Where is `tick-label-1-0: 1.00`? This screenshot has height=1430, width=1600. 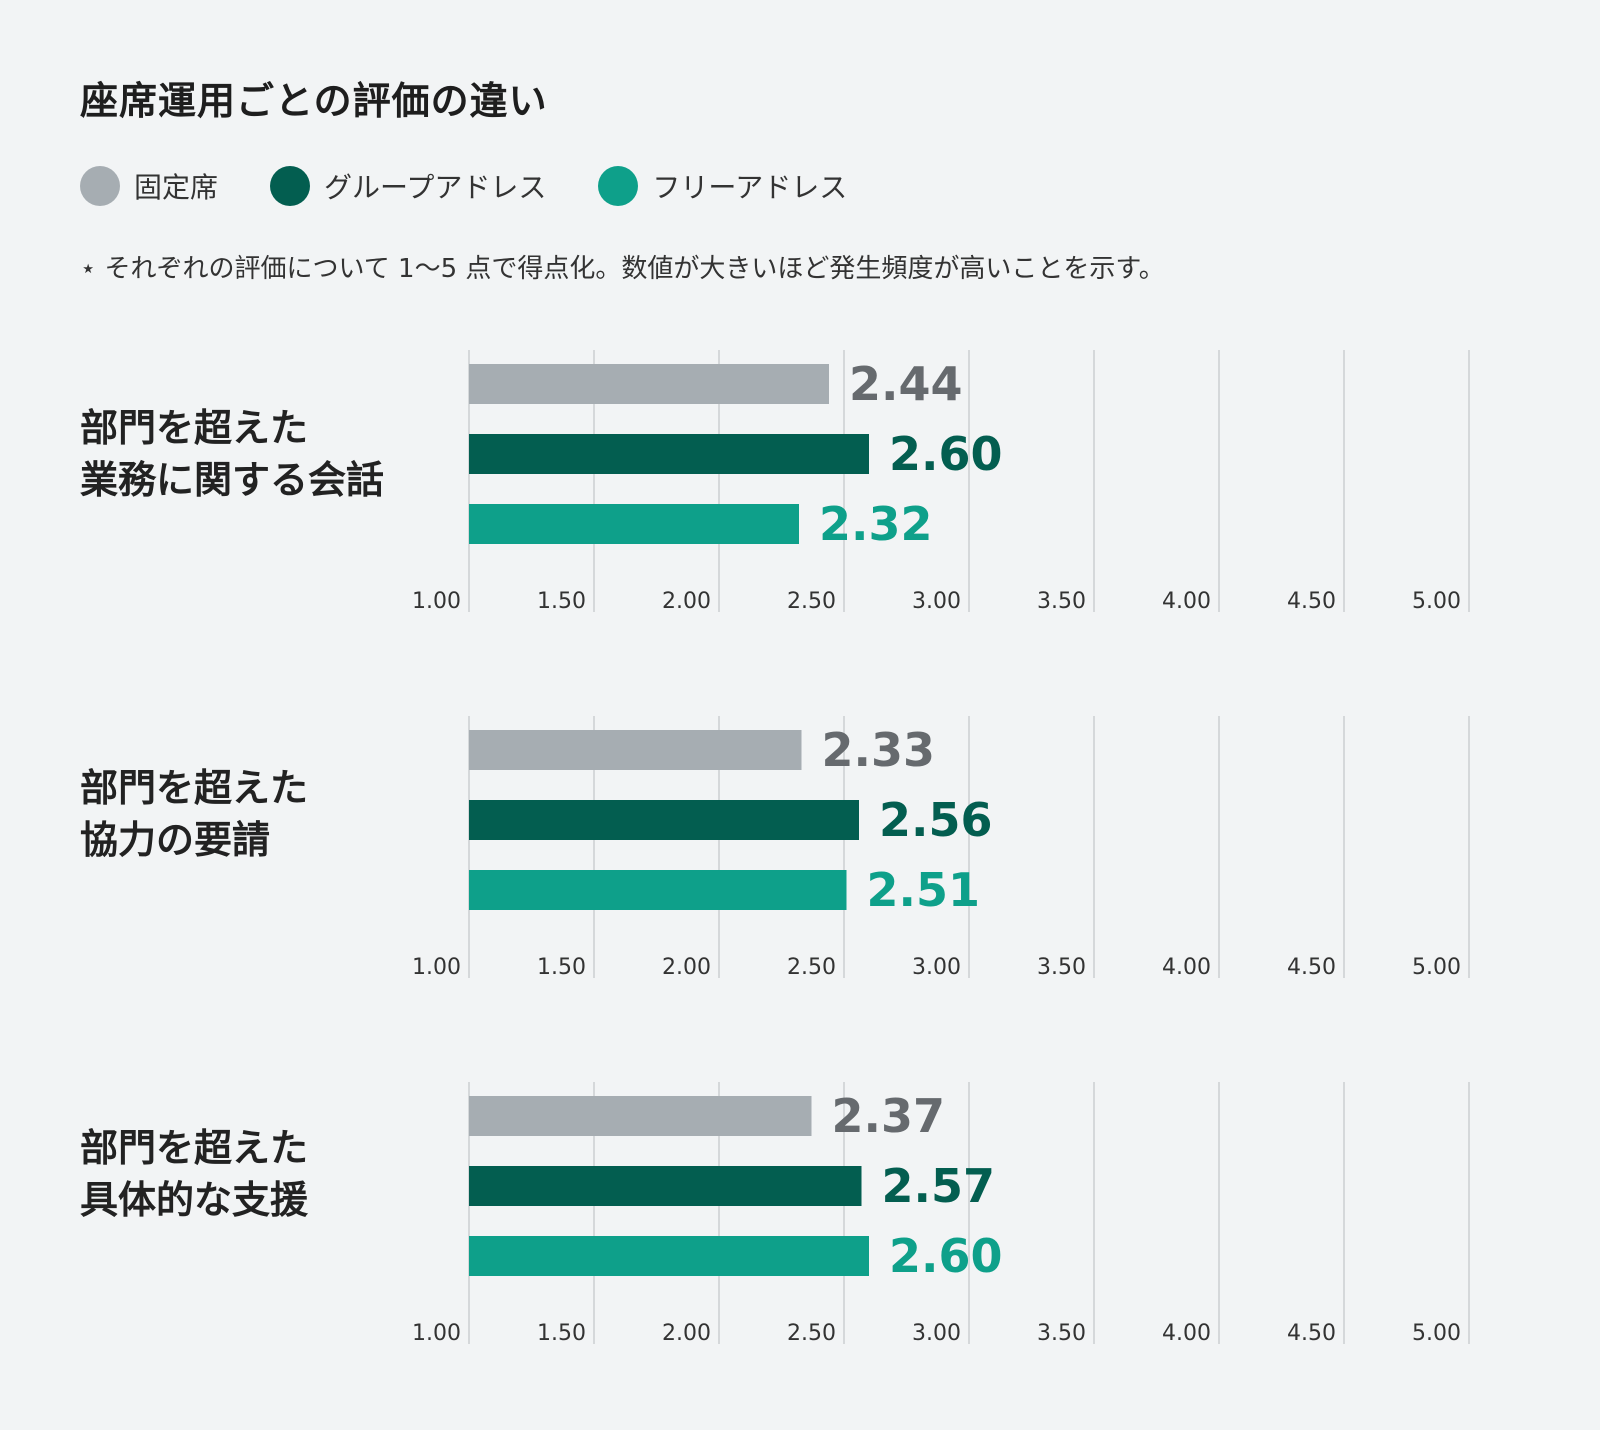
tick-label-1-0: 1.00 is located at coordinates (436, 967).